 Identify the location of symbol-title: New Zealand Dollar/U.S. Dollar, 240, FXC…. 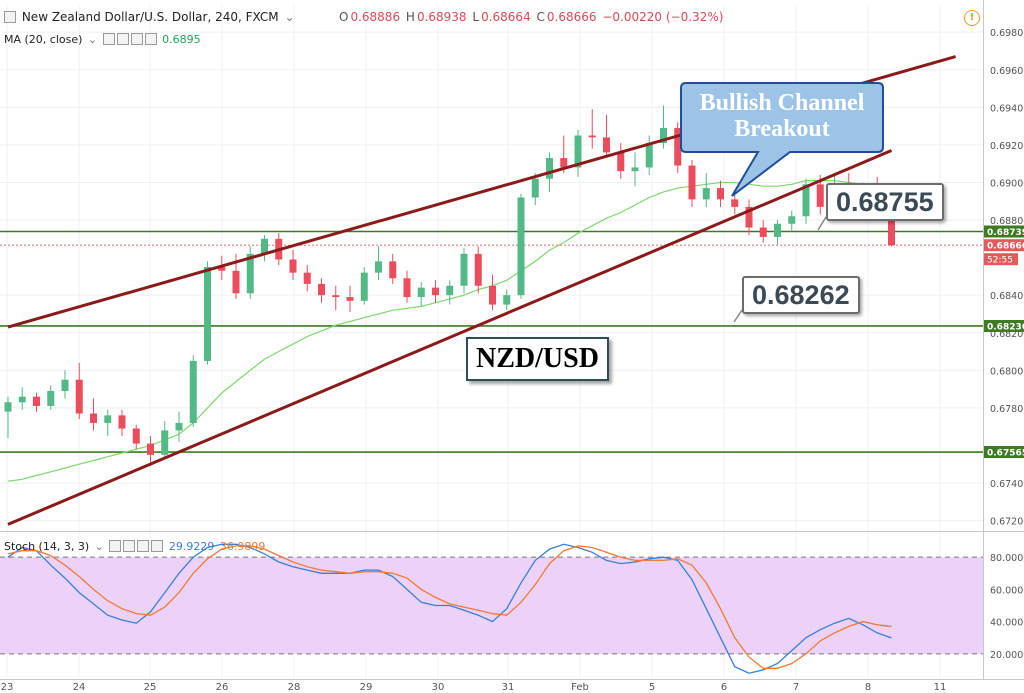
(150, 17).